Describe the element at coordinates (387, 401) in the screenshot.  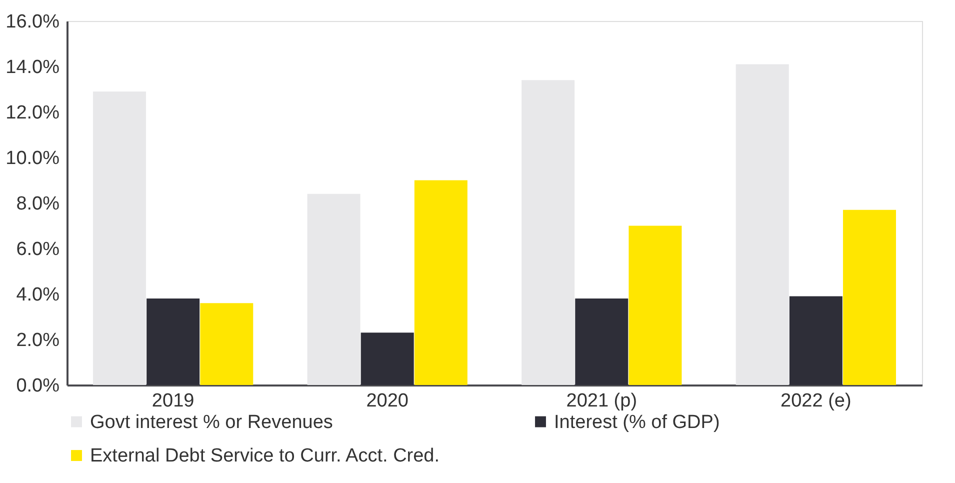
I see `x-tick-label: 2020` at that location.